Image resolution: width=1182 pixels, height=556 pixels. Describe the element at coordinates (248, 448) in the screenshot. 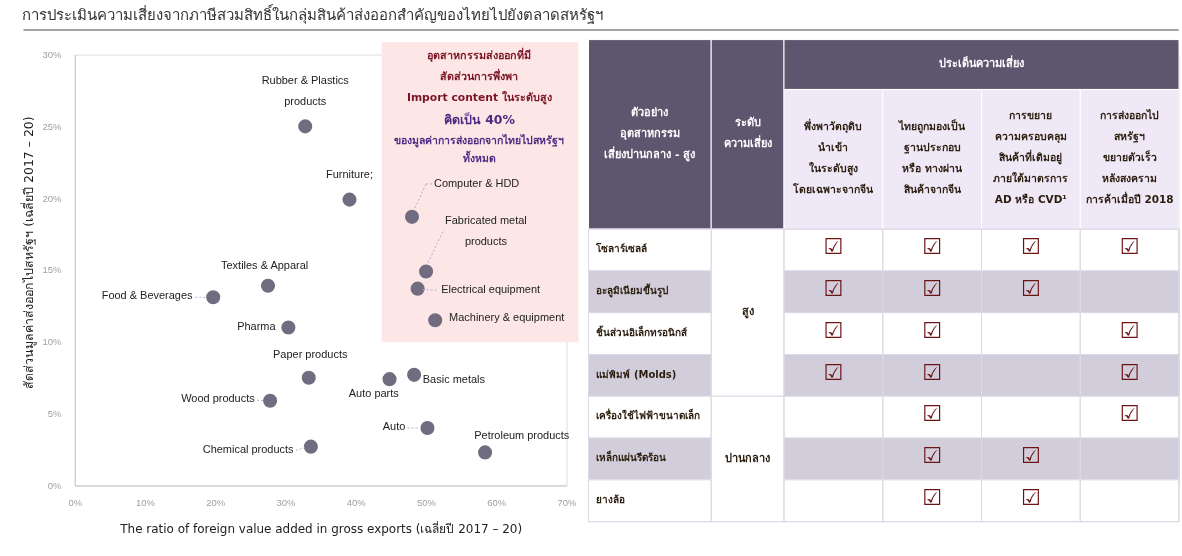

I see `series-label: Chemical products` at that location.